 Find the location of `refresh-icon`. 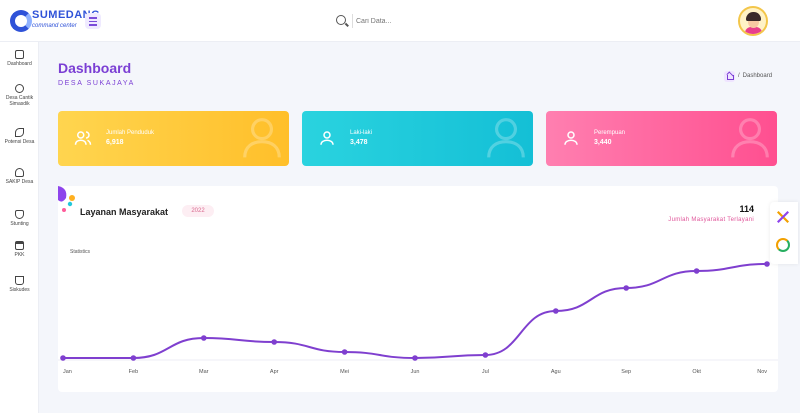

refresh-icon is located at coordinates (783, 245).